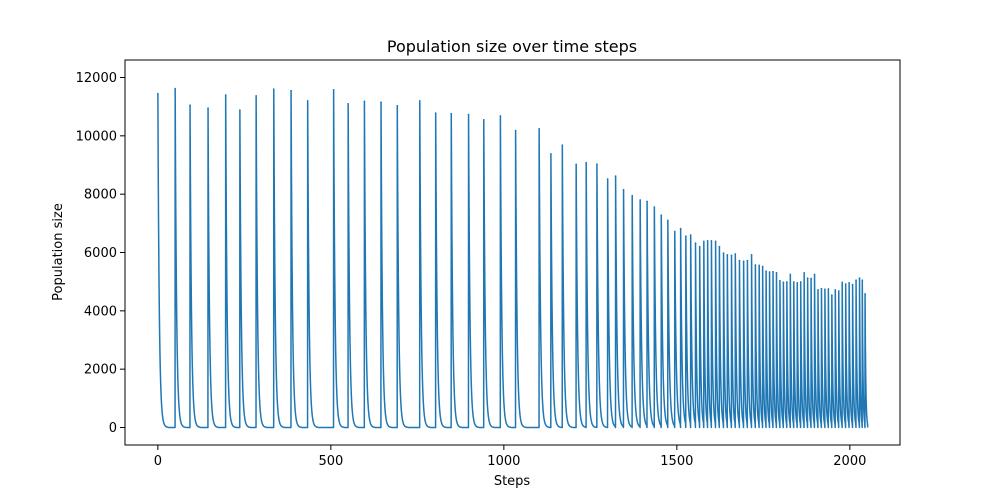 The height and width of the screenshot is (500, 1000). I want to click on y-tick-label: 8000, so click(100, 195).